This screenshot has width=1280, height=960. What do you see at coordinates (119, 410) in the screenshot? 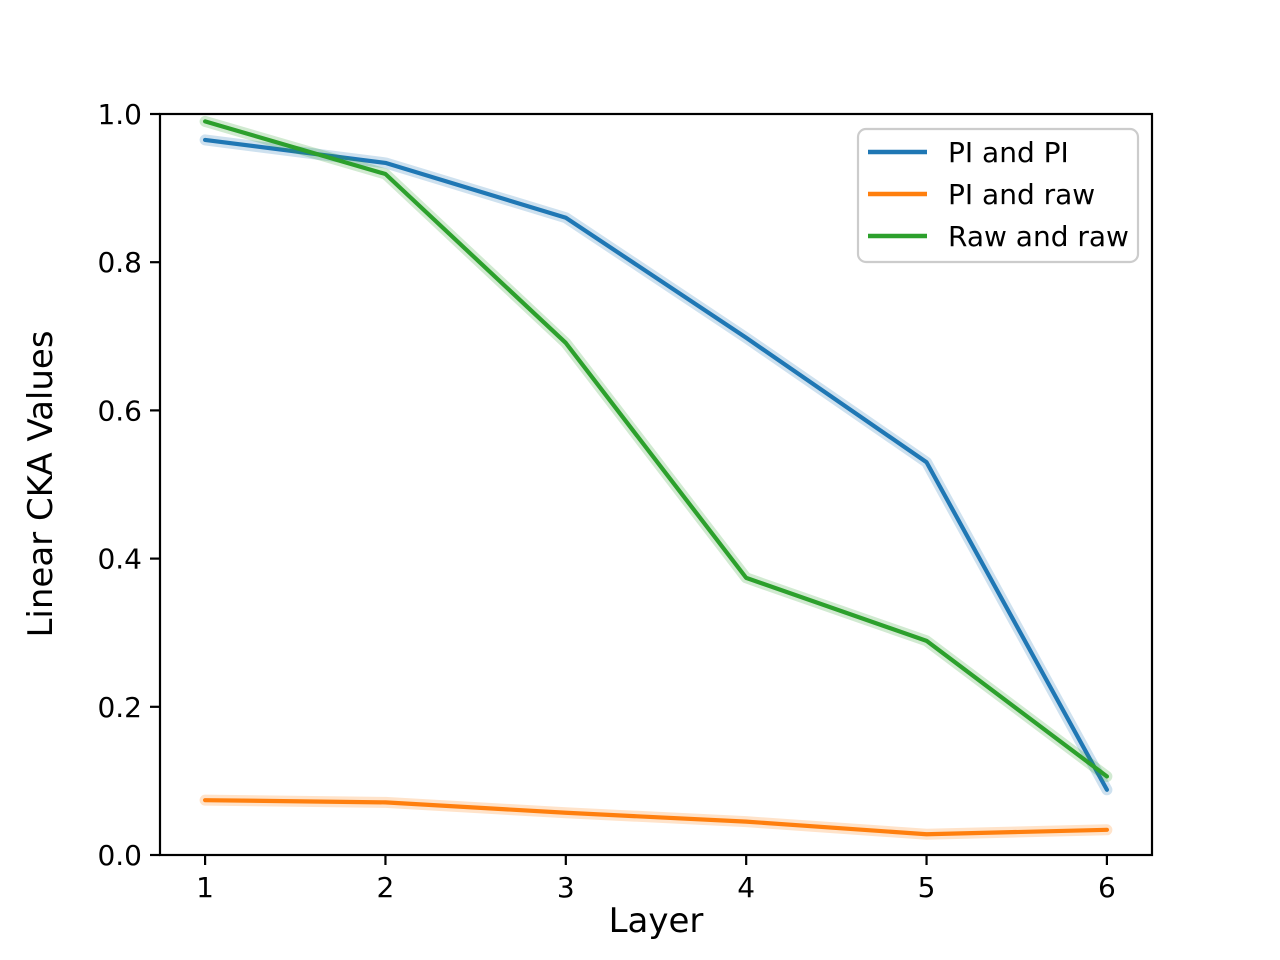
I see `y-tick-label: 0.6` at bounding box center [119, 410].